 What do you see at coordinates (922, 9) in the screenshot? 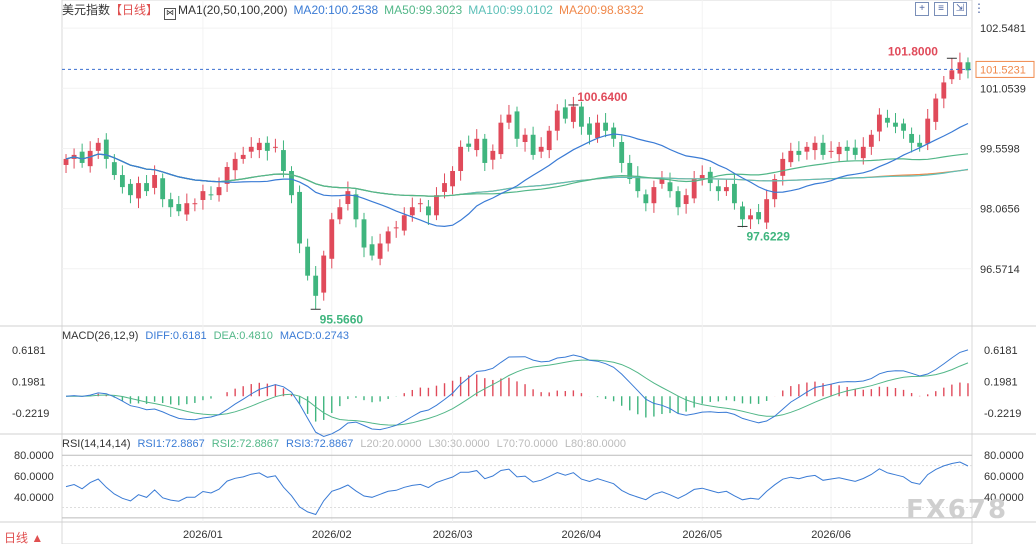
I see `zoom-in-icon: +` at bounding box center [922, 9].